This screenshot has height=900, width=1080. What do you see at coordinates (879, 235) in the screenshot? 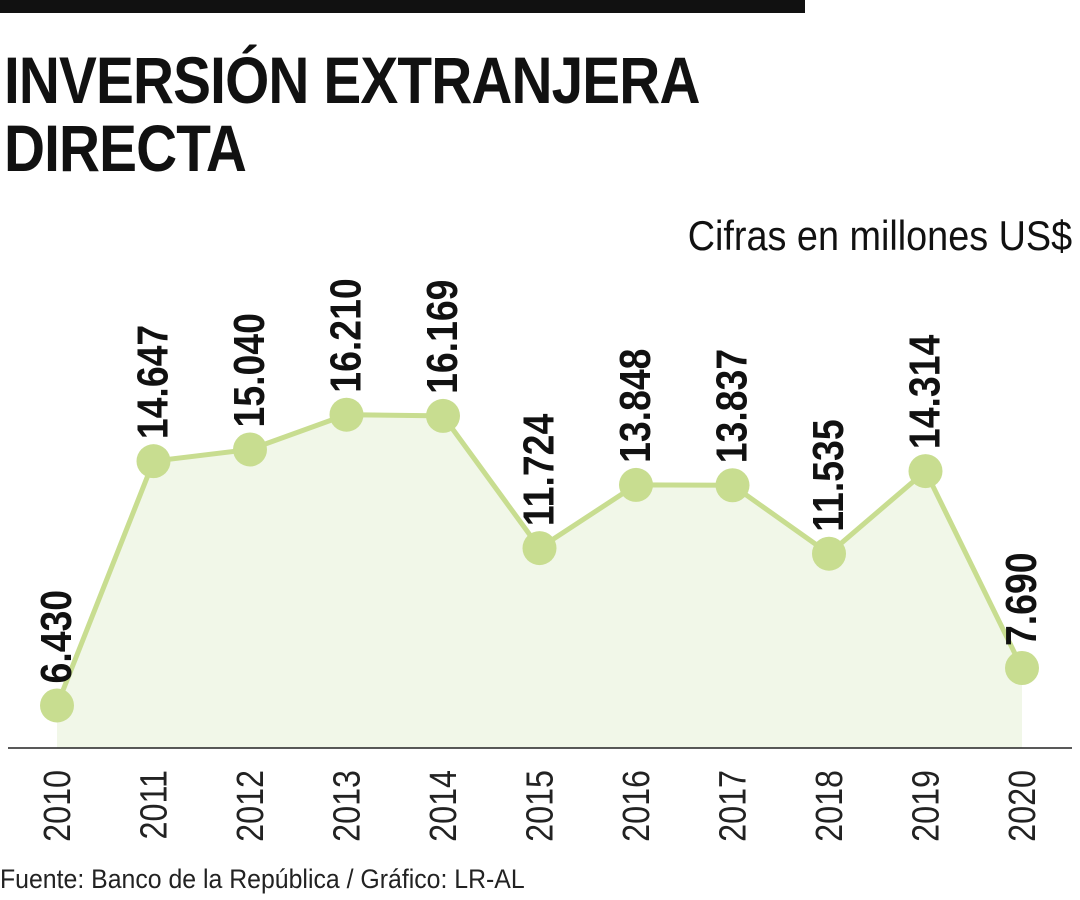
I see `chart-subtitle: Cifras en millones US$` at bounding box center [879, 235].